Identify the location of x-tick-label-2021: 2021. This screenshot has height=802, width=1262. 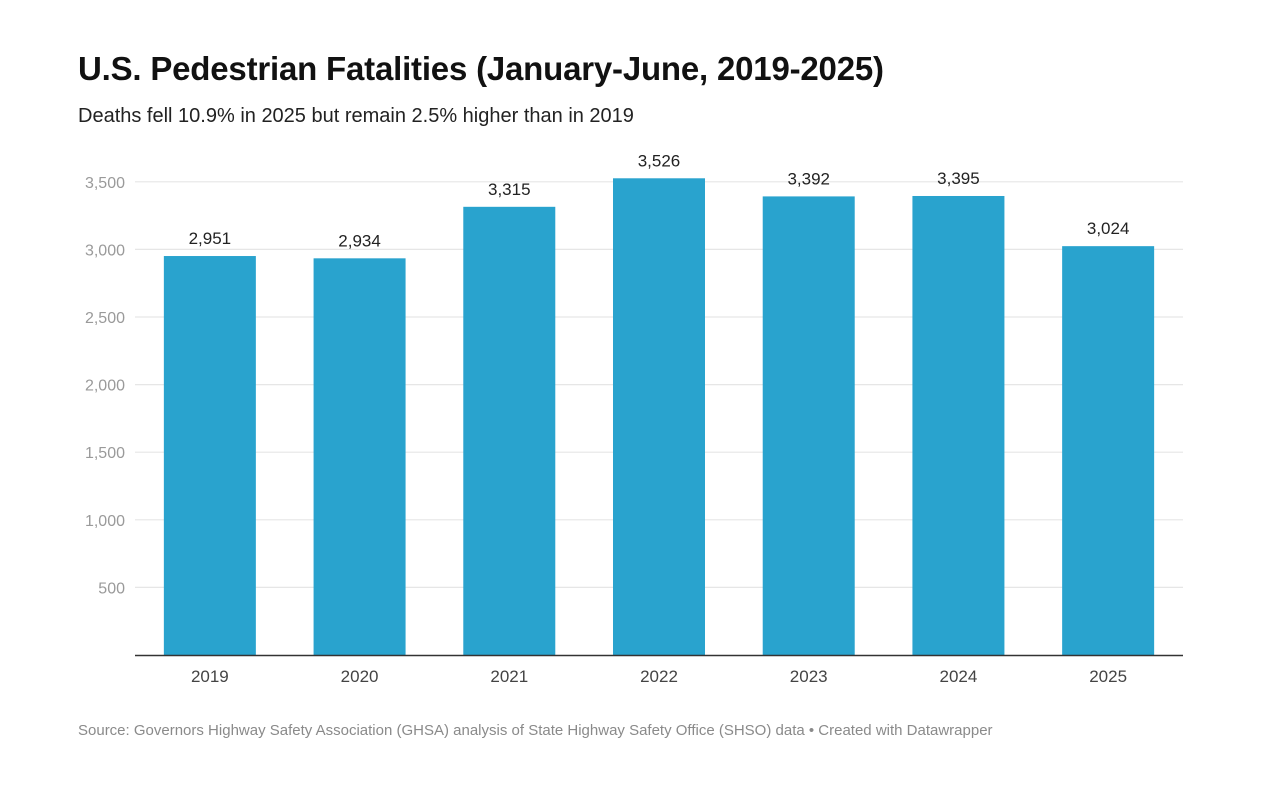
(509, 676).